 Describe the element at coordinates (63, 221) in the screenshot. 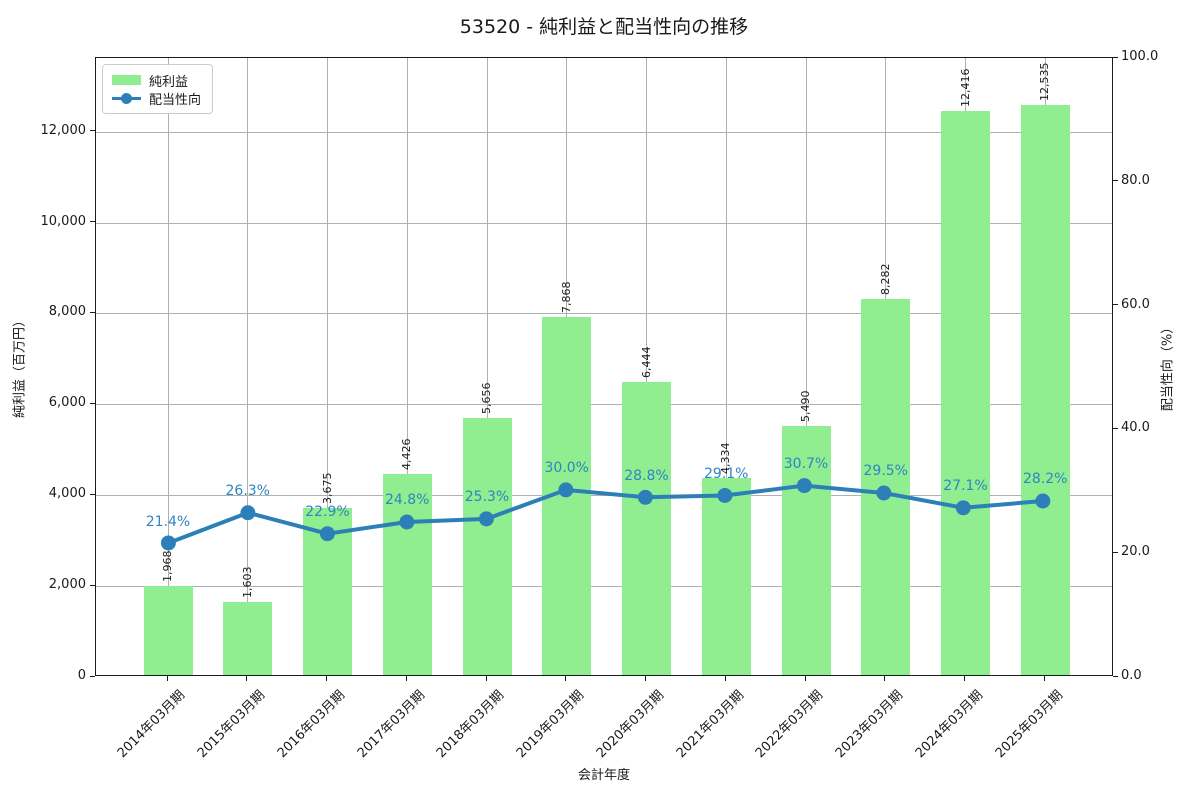

I see `y-left-tick-label: 10,000` at that location.